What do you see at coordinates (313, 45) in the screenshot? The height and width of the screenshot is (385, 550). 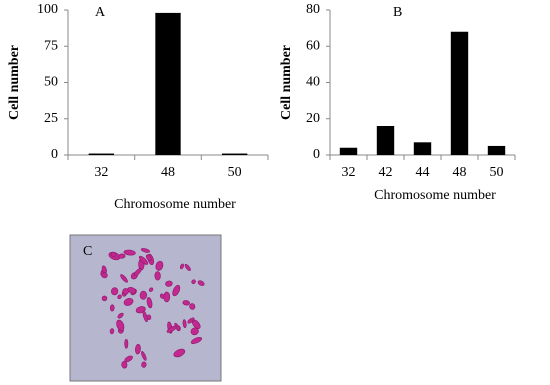 I see `y-tick-label: 60` at bounding box center [313, 45].